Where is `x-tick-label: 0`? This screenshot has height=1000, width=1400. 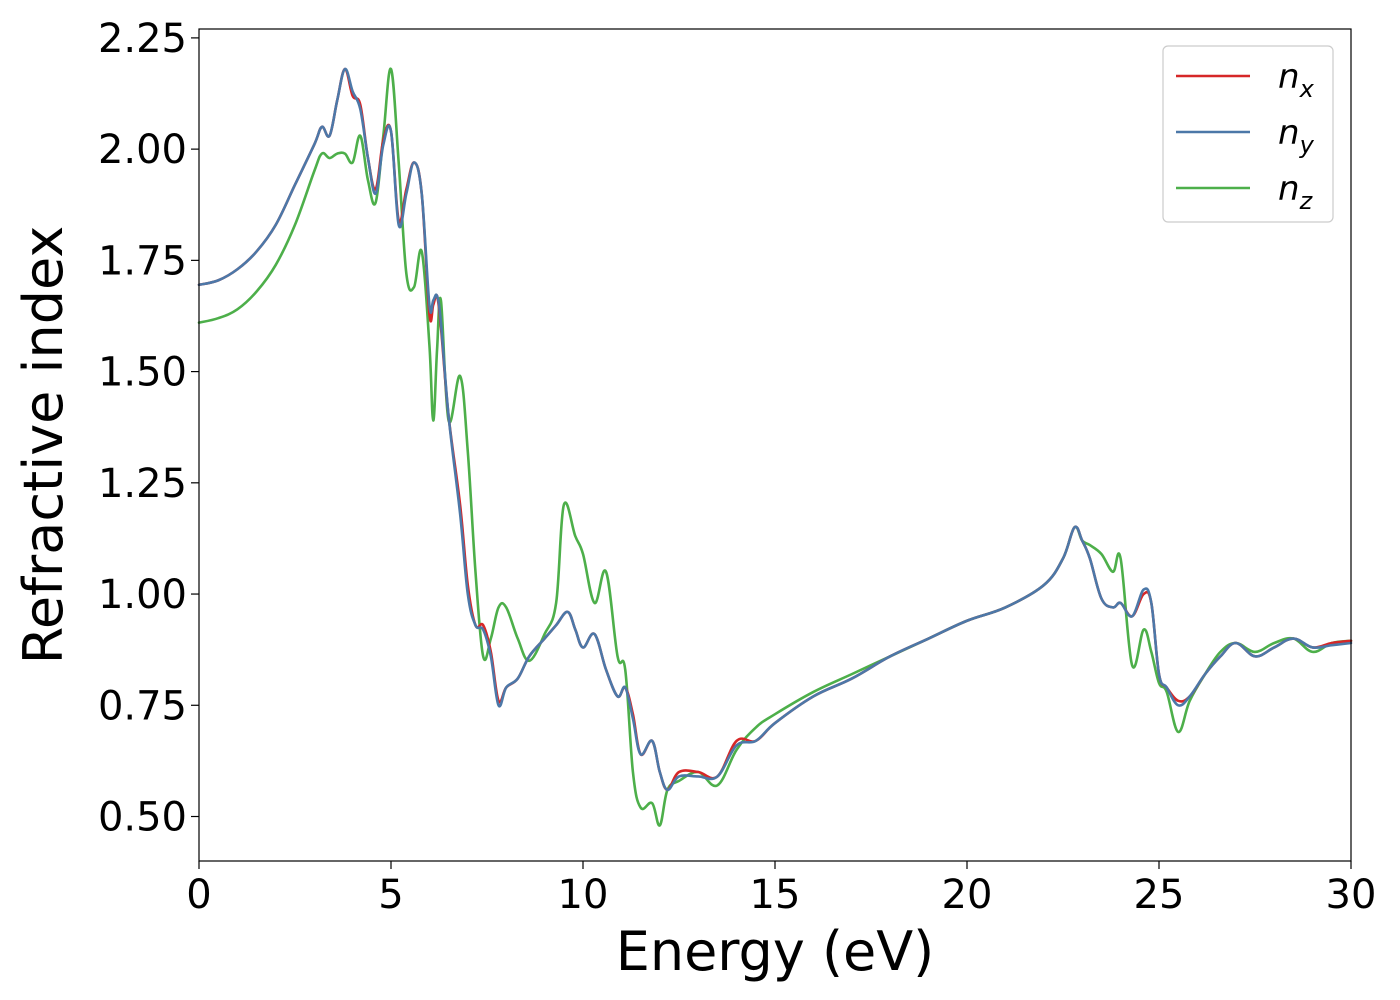
x-tick-label: 0 is located at coordinates (198, 895).